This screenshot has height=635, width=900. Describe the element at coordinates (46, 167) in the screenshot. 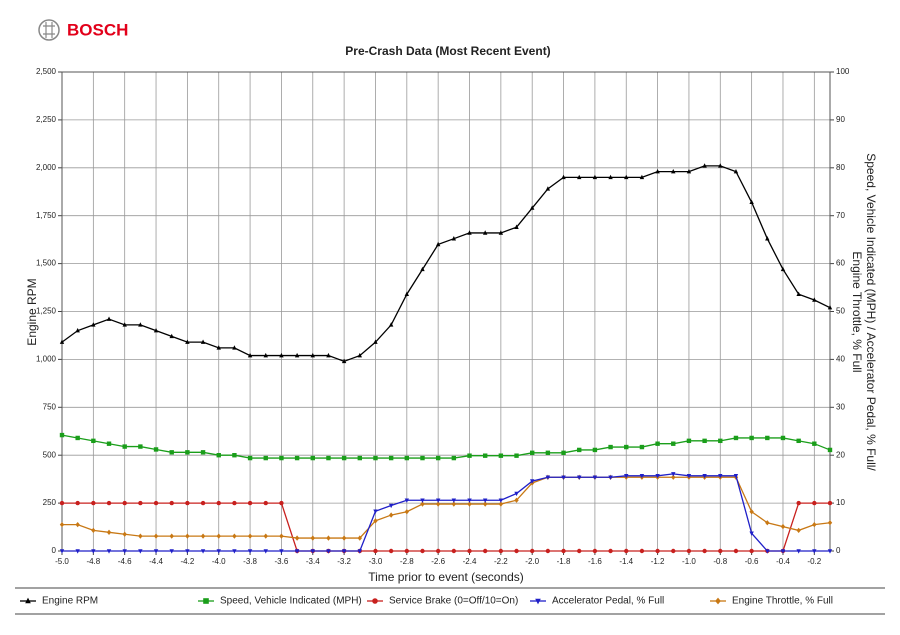

I see `y-tick-label: 2,000` at that location.